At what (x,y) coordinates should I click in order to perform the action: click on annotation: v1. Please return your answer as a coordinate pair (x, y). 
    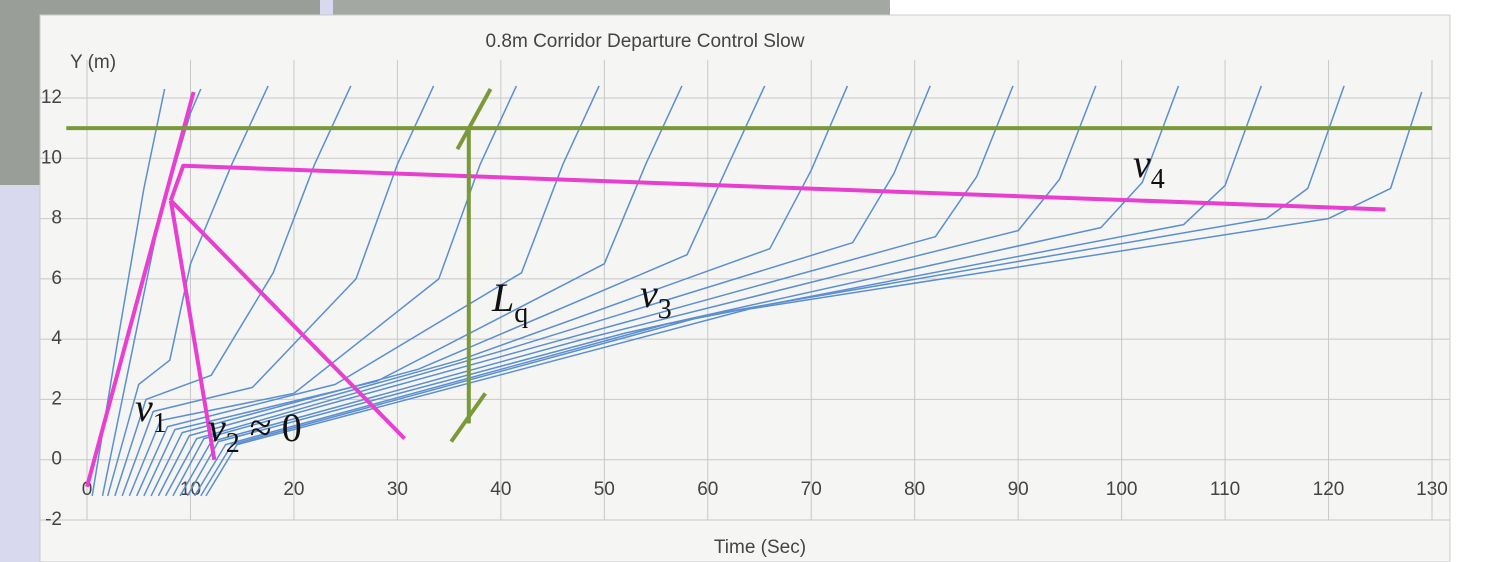
    Looking at the image, I should click on (151, 412).